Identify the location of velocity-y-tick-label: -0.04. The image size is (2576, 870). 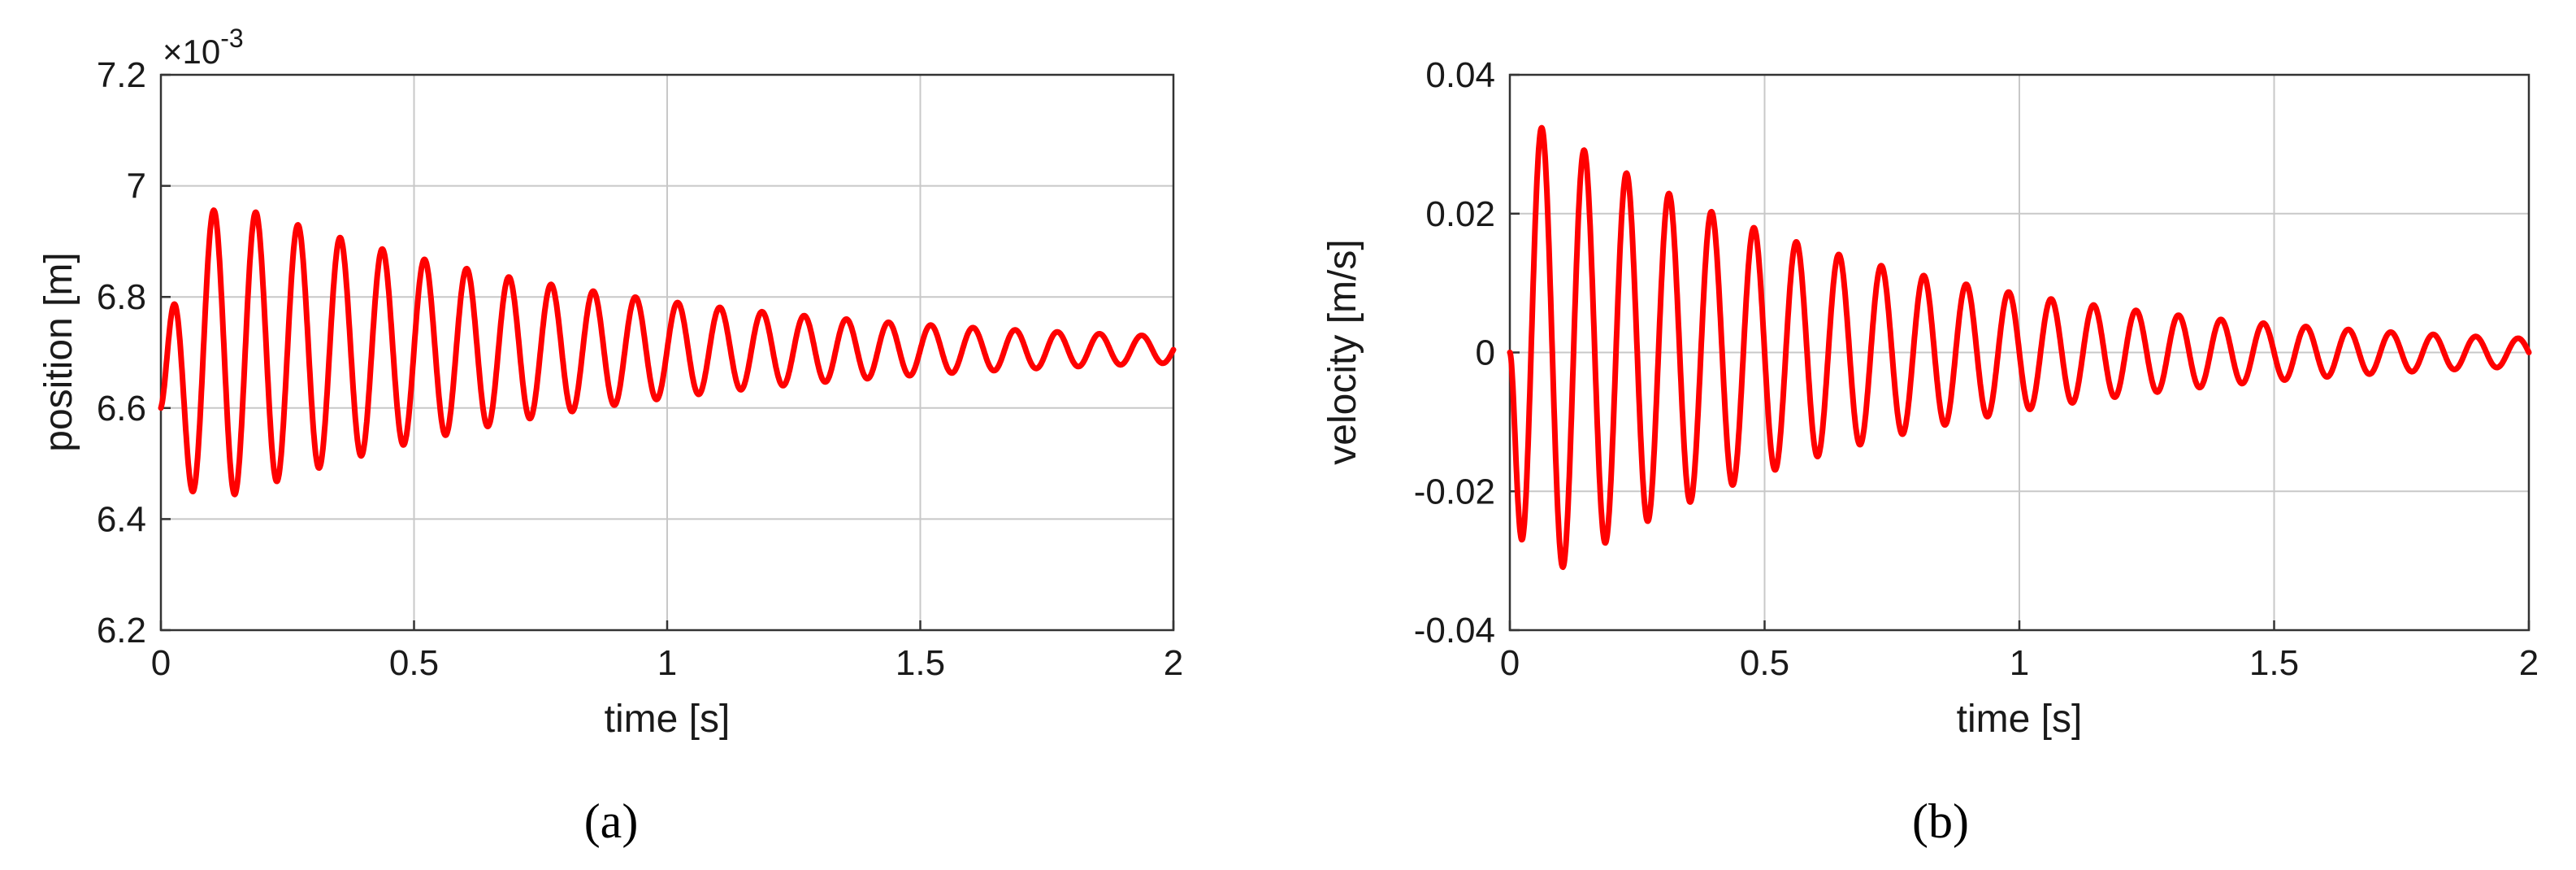
(1454, 630).